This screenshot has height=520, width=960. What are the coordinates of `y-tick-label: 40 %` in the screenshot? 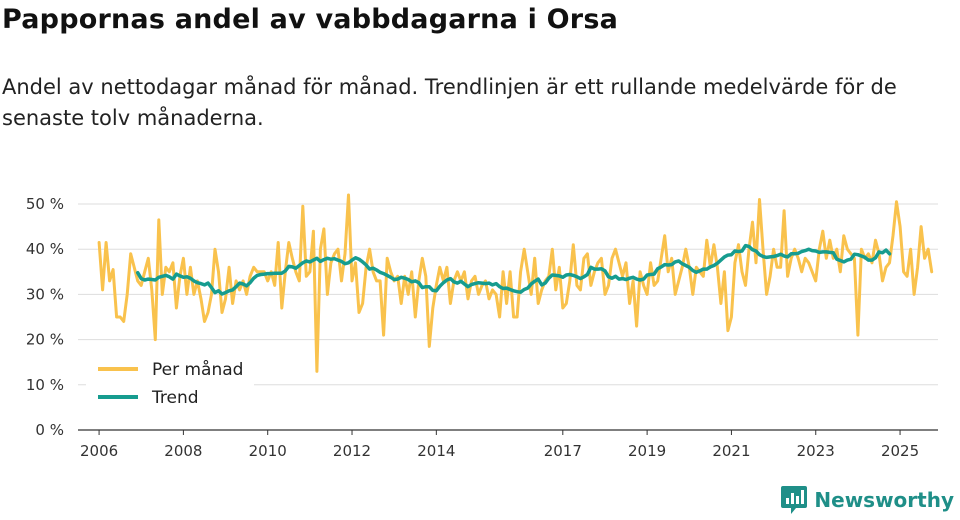 It's located at (45, 249).